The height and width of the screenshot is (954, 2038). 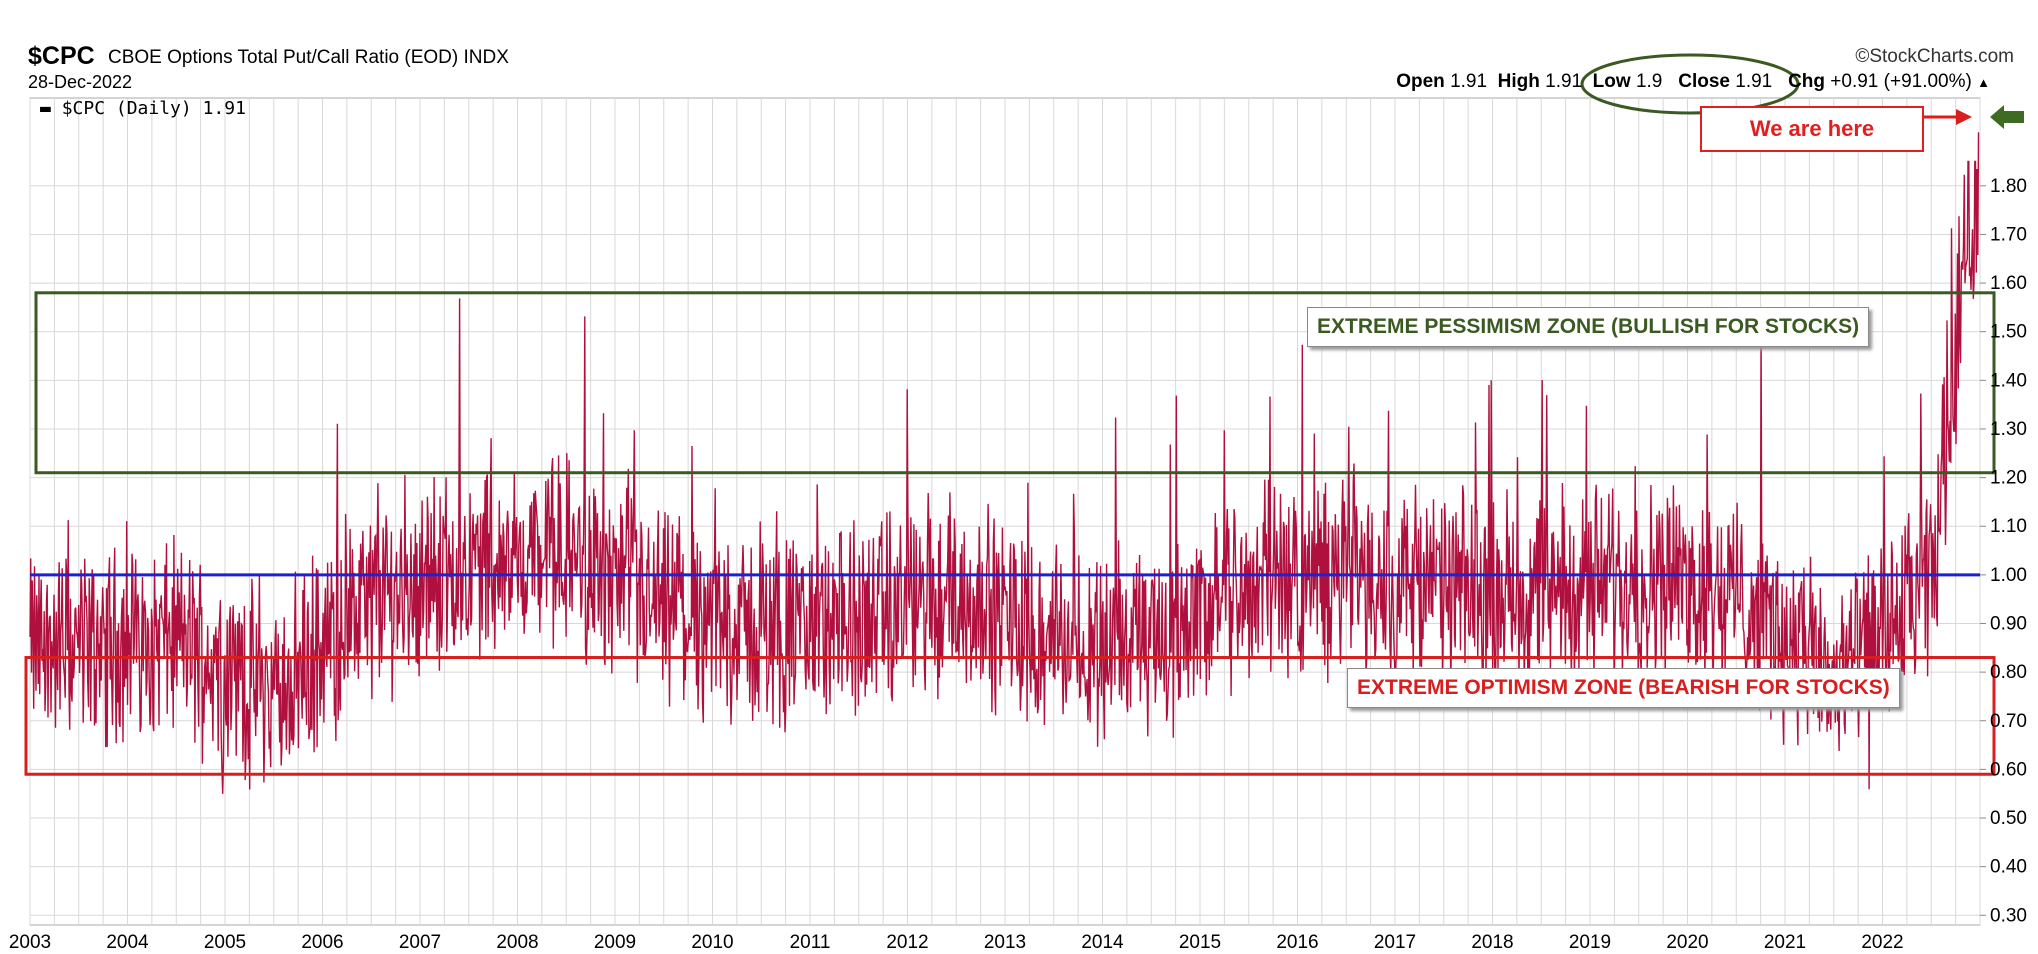 I want to click on y-tick-label: 0.80, so click(x=2008, y=672).